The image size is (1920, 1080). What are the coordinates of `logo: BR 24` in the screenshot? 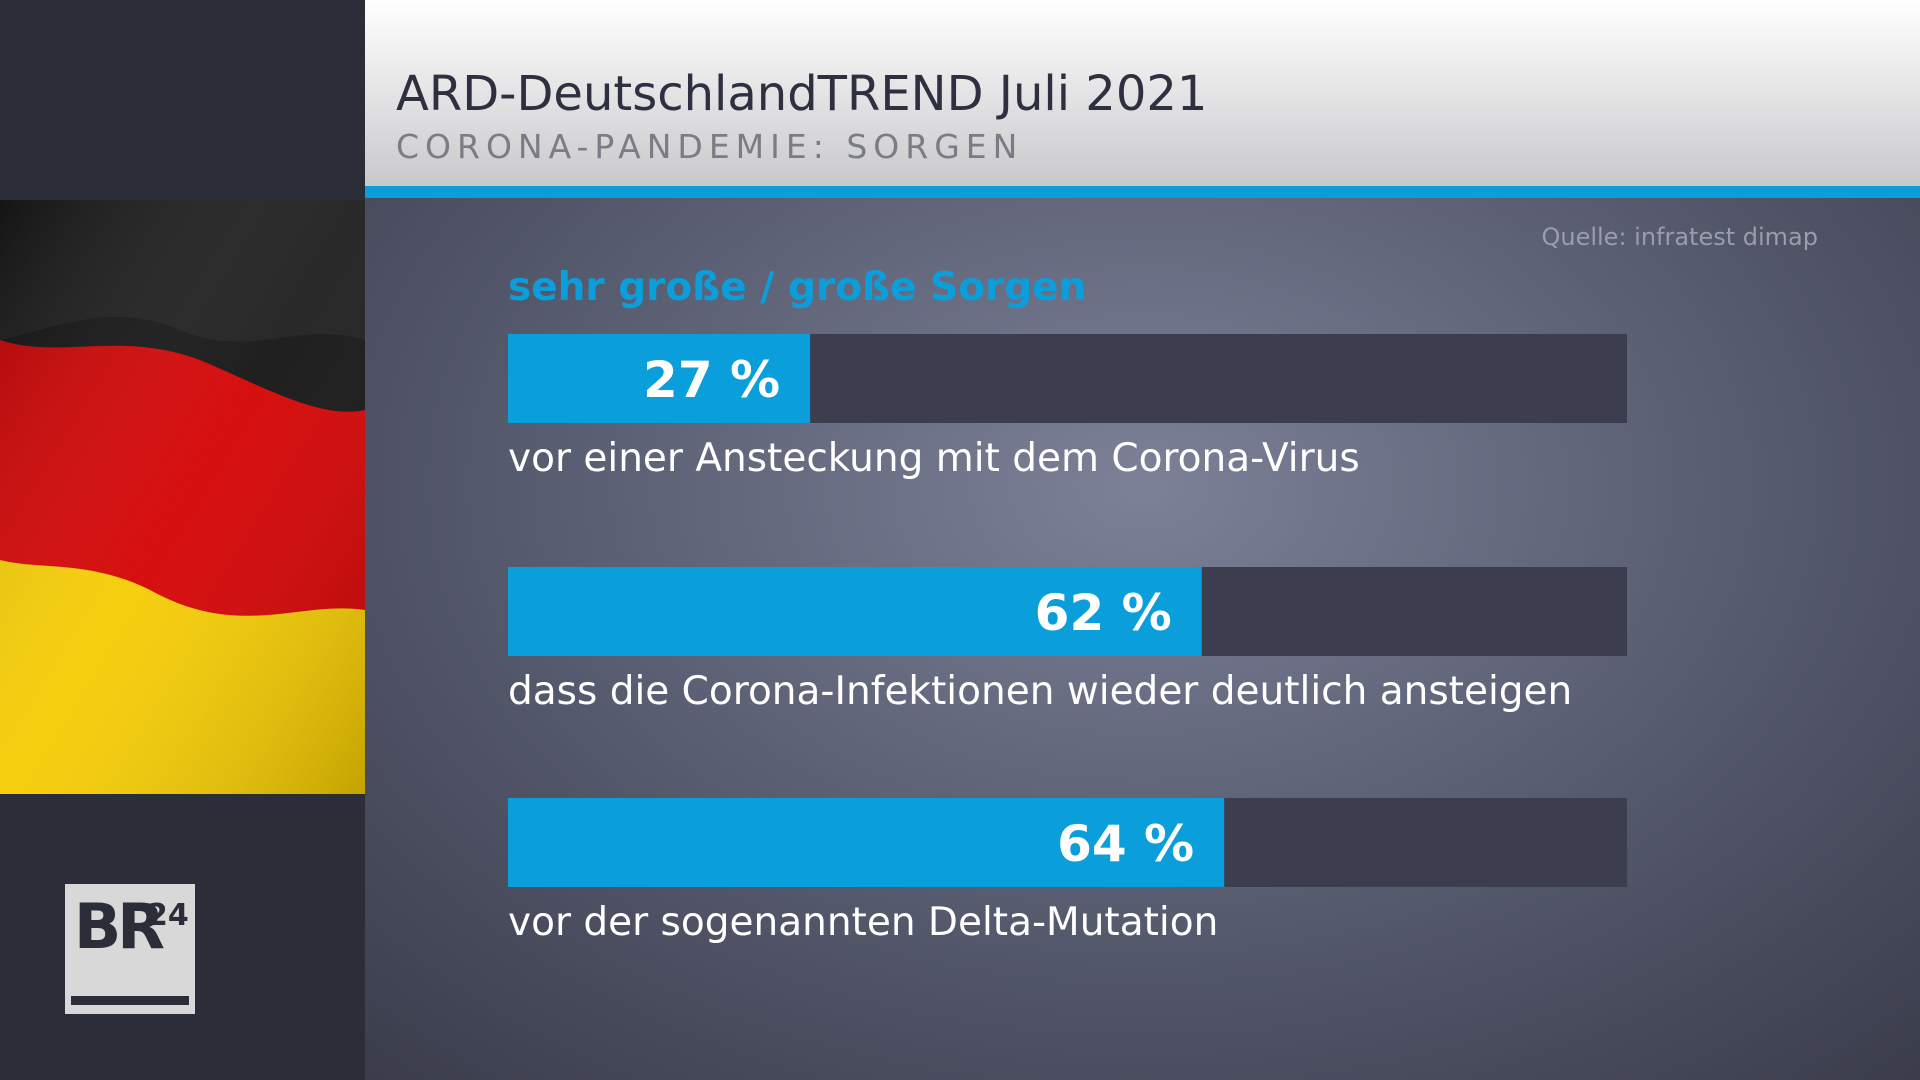 It's located at (130, 949).